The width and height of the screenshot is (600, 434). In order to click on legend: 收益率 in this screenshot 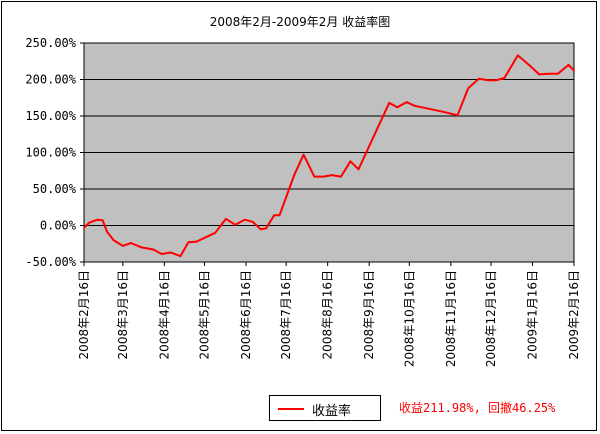, I will do `click(325, 408)`.